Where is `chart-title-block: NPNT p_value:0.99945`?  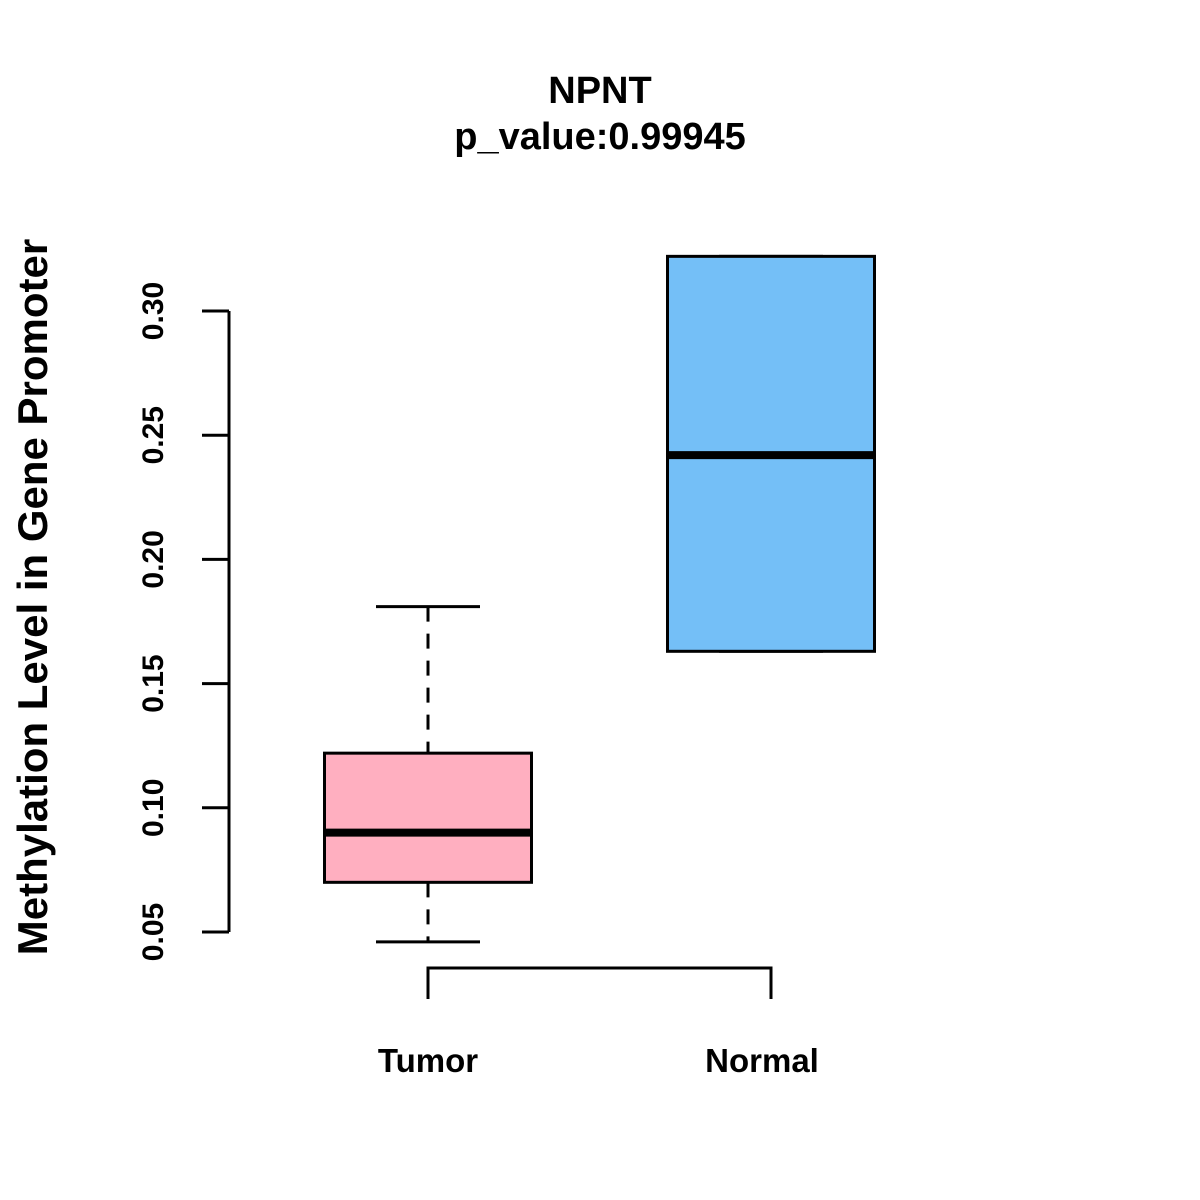
chart-title-block: NPNT p_value:0.99945 is located at coordinates (600, 114).